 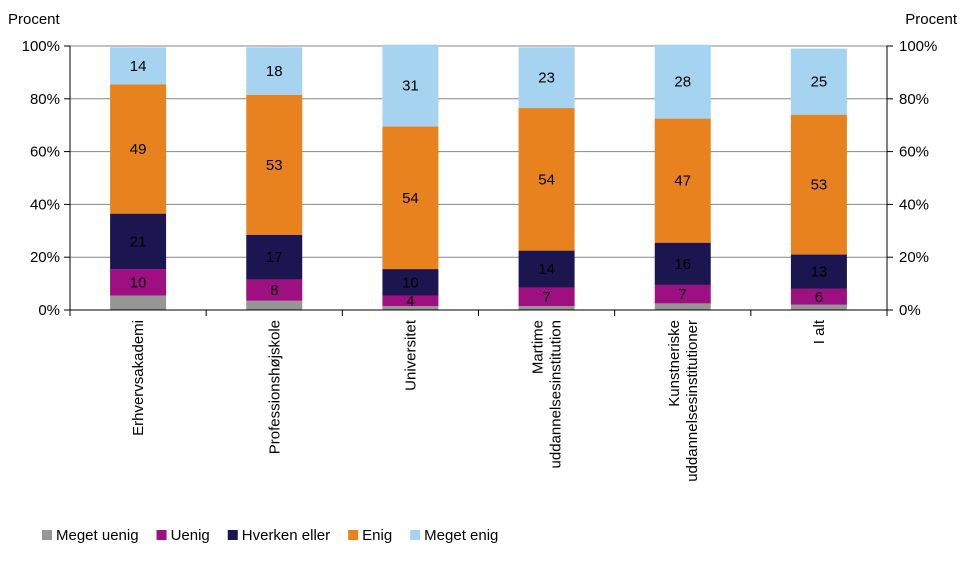 I want to click on y-tick-label-right: 0%, so click(x=910, y=310).